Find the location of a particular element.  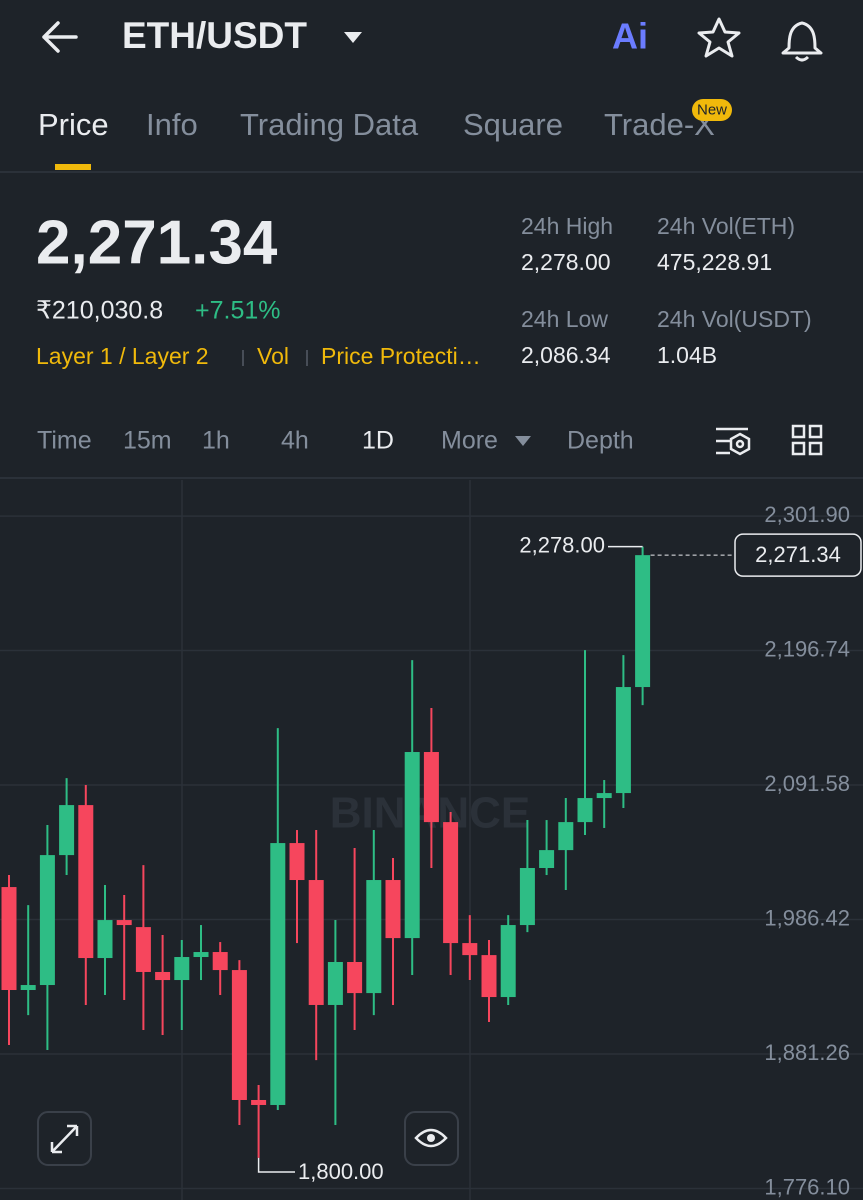

notification-button is located at coordinates (802, 41).